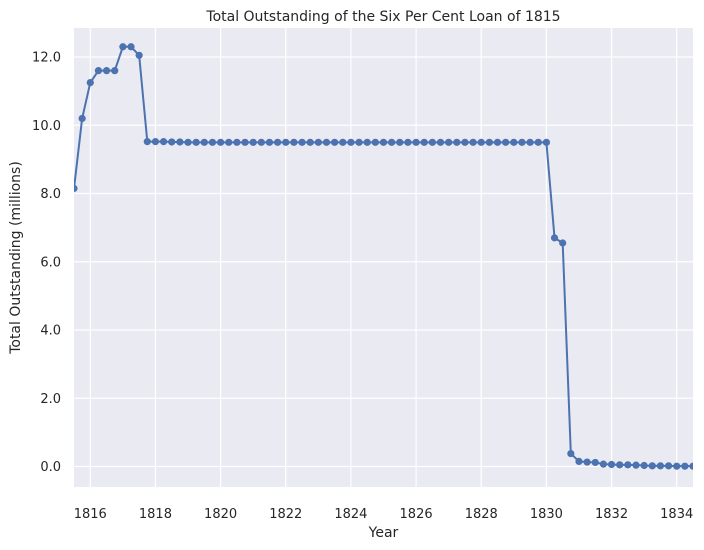 Image resolution: width=704 pixels, height=550 pixels. Describe the element at coordinates (50, 194) in the screenshot. I see `y-tick-label: 8.0` at that location.